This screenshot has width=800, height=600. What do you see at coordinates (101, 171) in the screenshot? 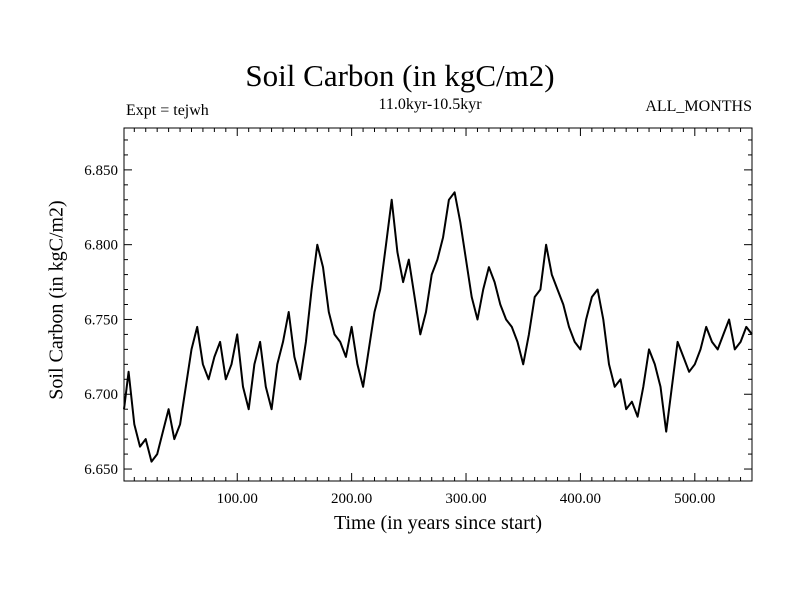
I see `y-tick-label: 6.850` at bounding box center [101, 171].